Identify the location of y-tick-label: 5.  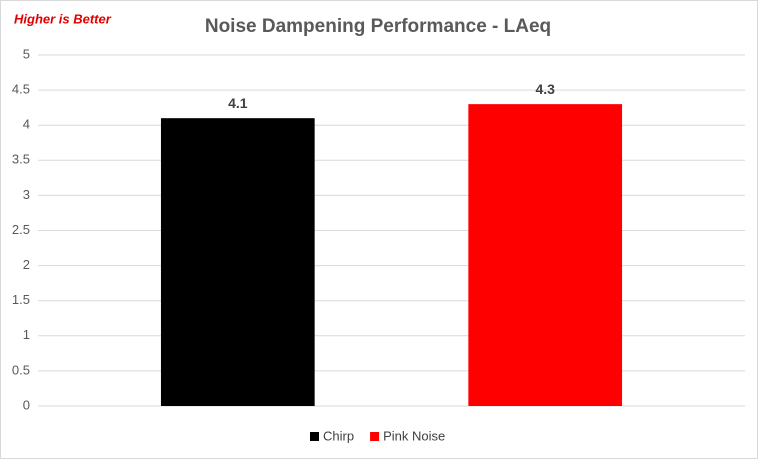
(26, 53).